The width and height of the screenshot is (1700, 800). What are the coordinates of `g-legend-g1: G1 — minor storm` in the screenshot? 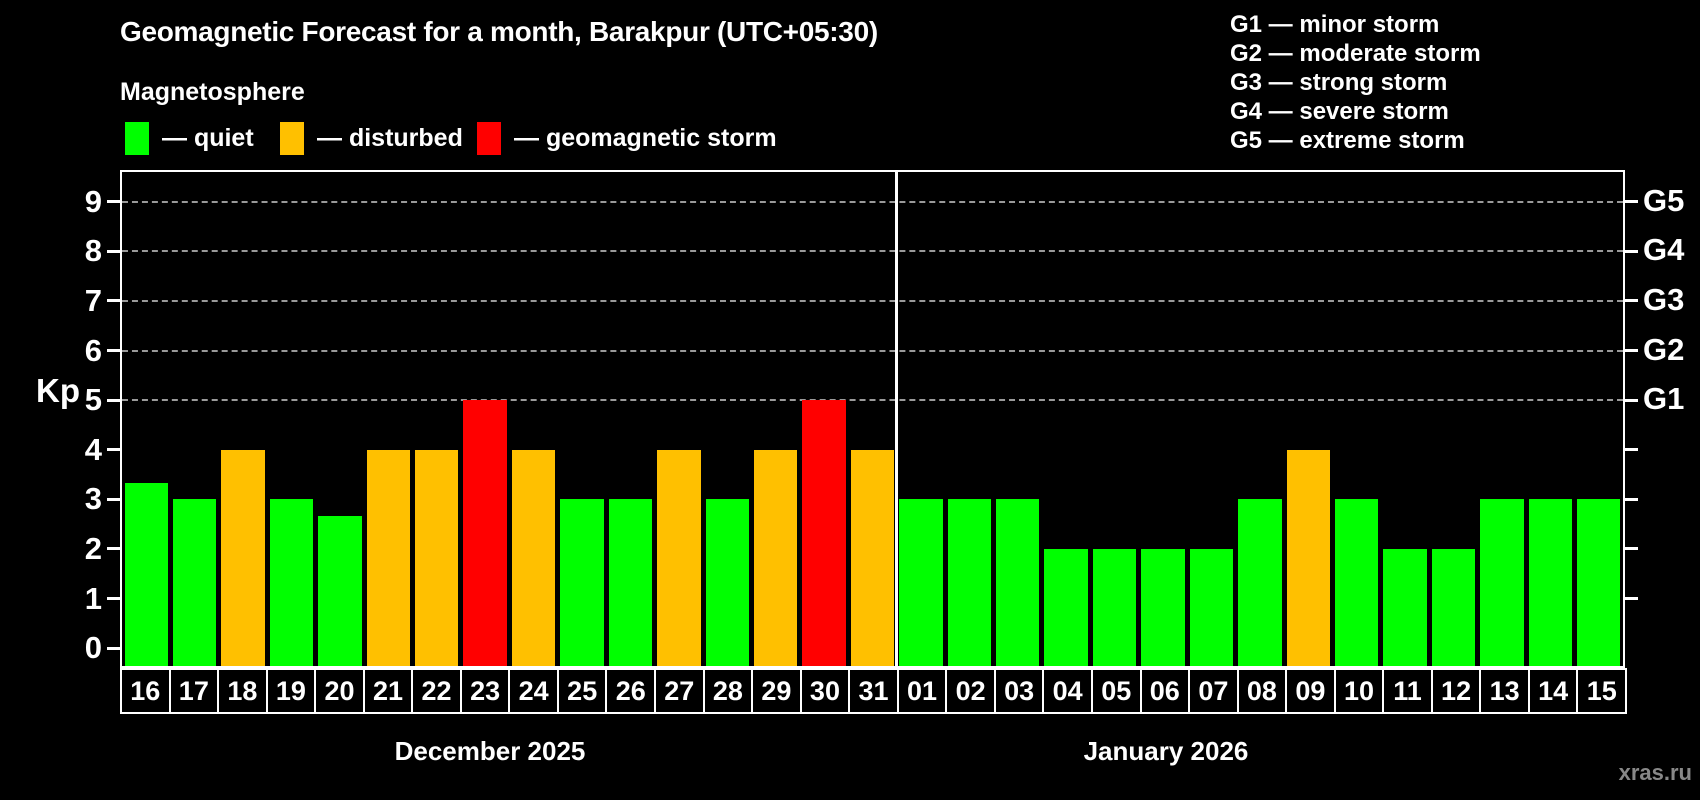 It's located at (1335, 24).